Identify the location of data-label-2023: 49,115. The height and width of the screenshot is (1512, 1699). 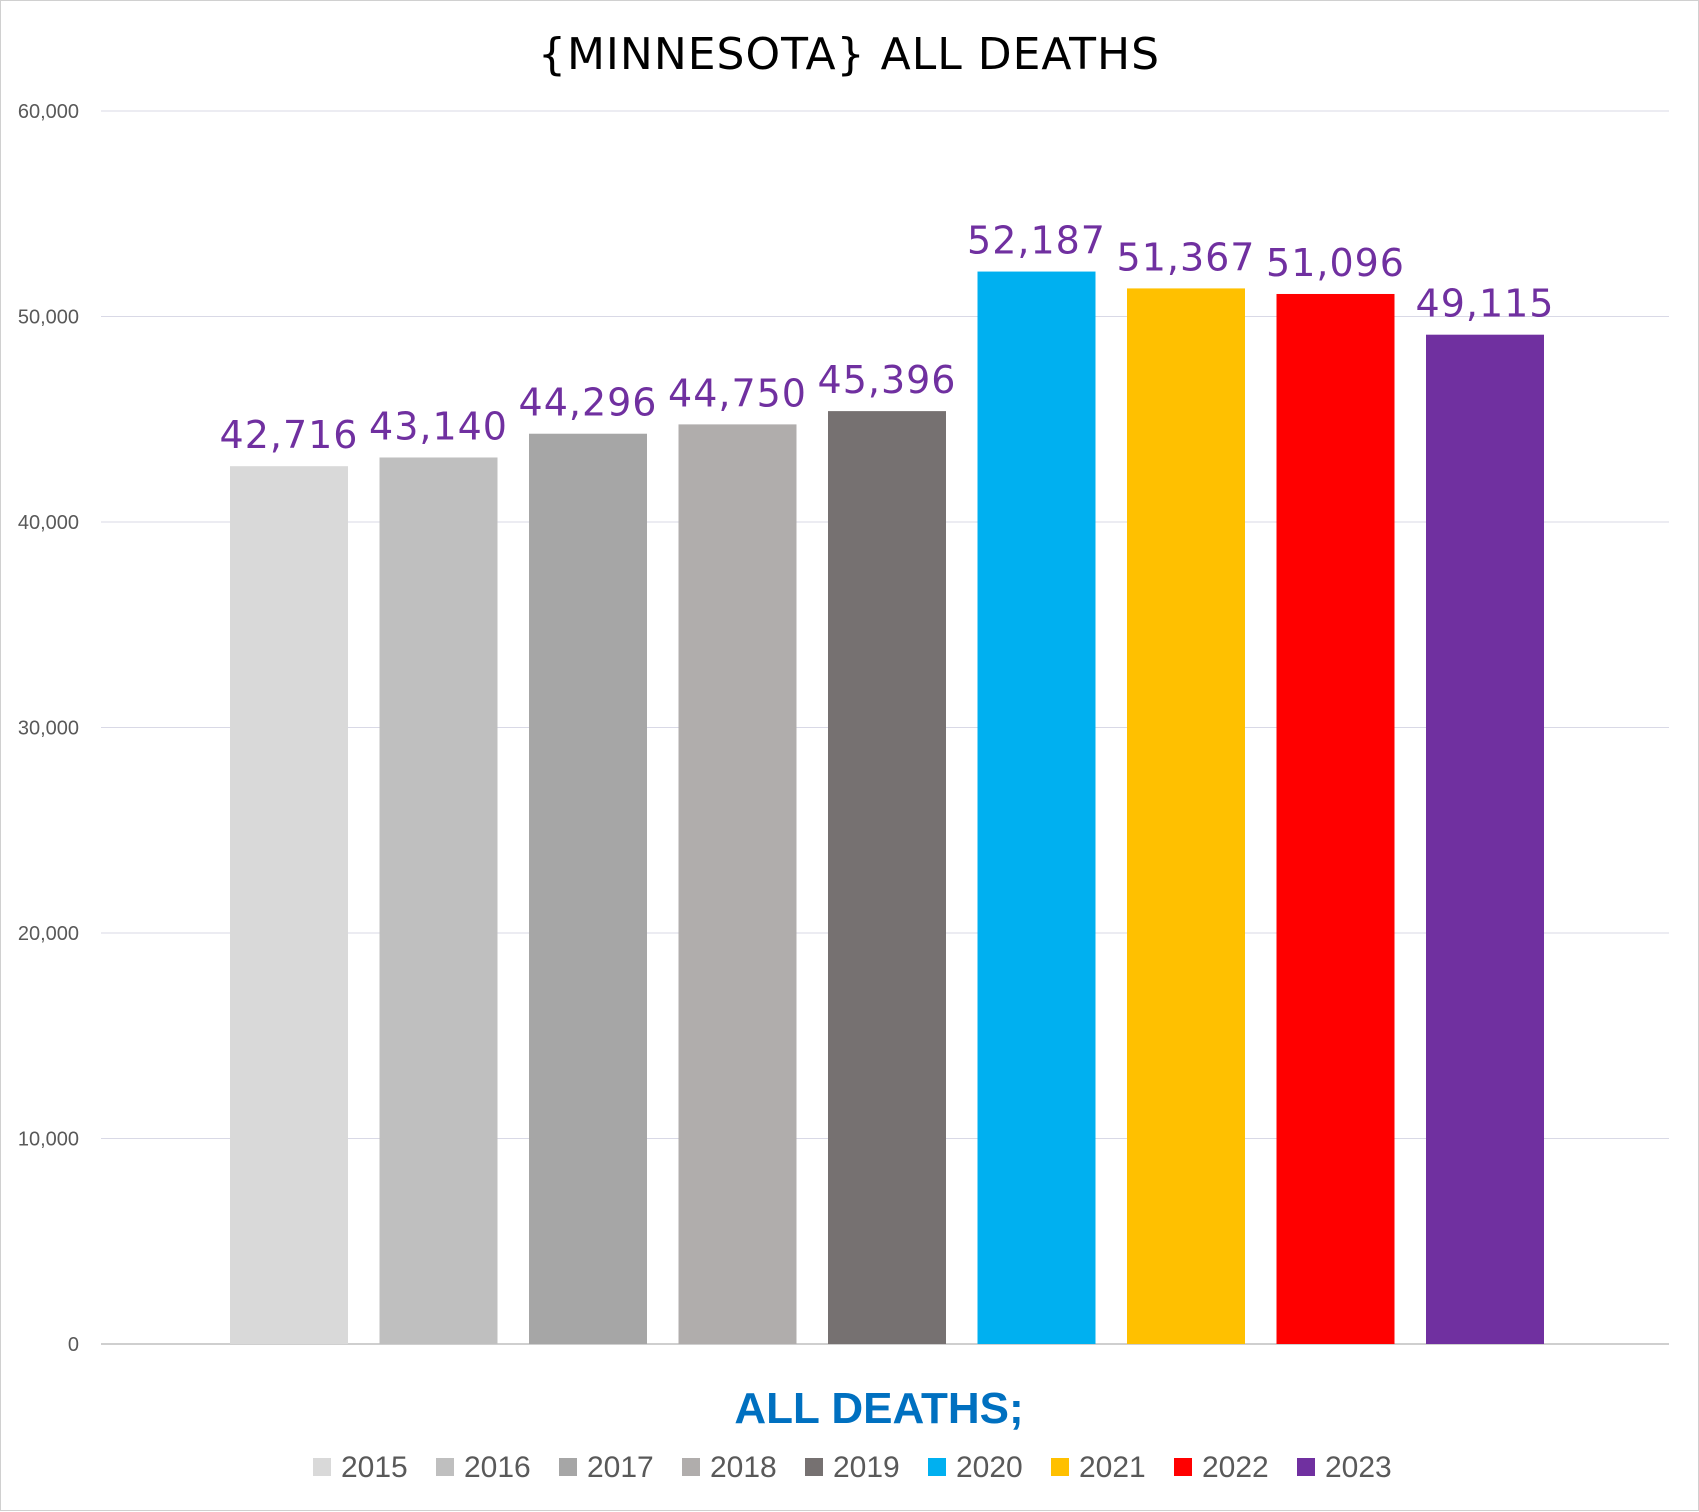
(1485, 304).